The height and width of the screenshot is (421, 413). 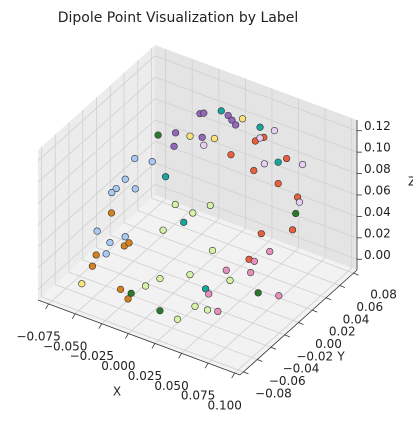 What do you see at coordinates (38, 336) in the screenshot?
I see `x-tick-label: −0.075` at bounding box center [38, 336].